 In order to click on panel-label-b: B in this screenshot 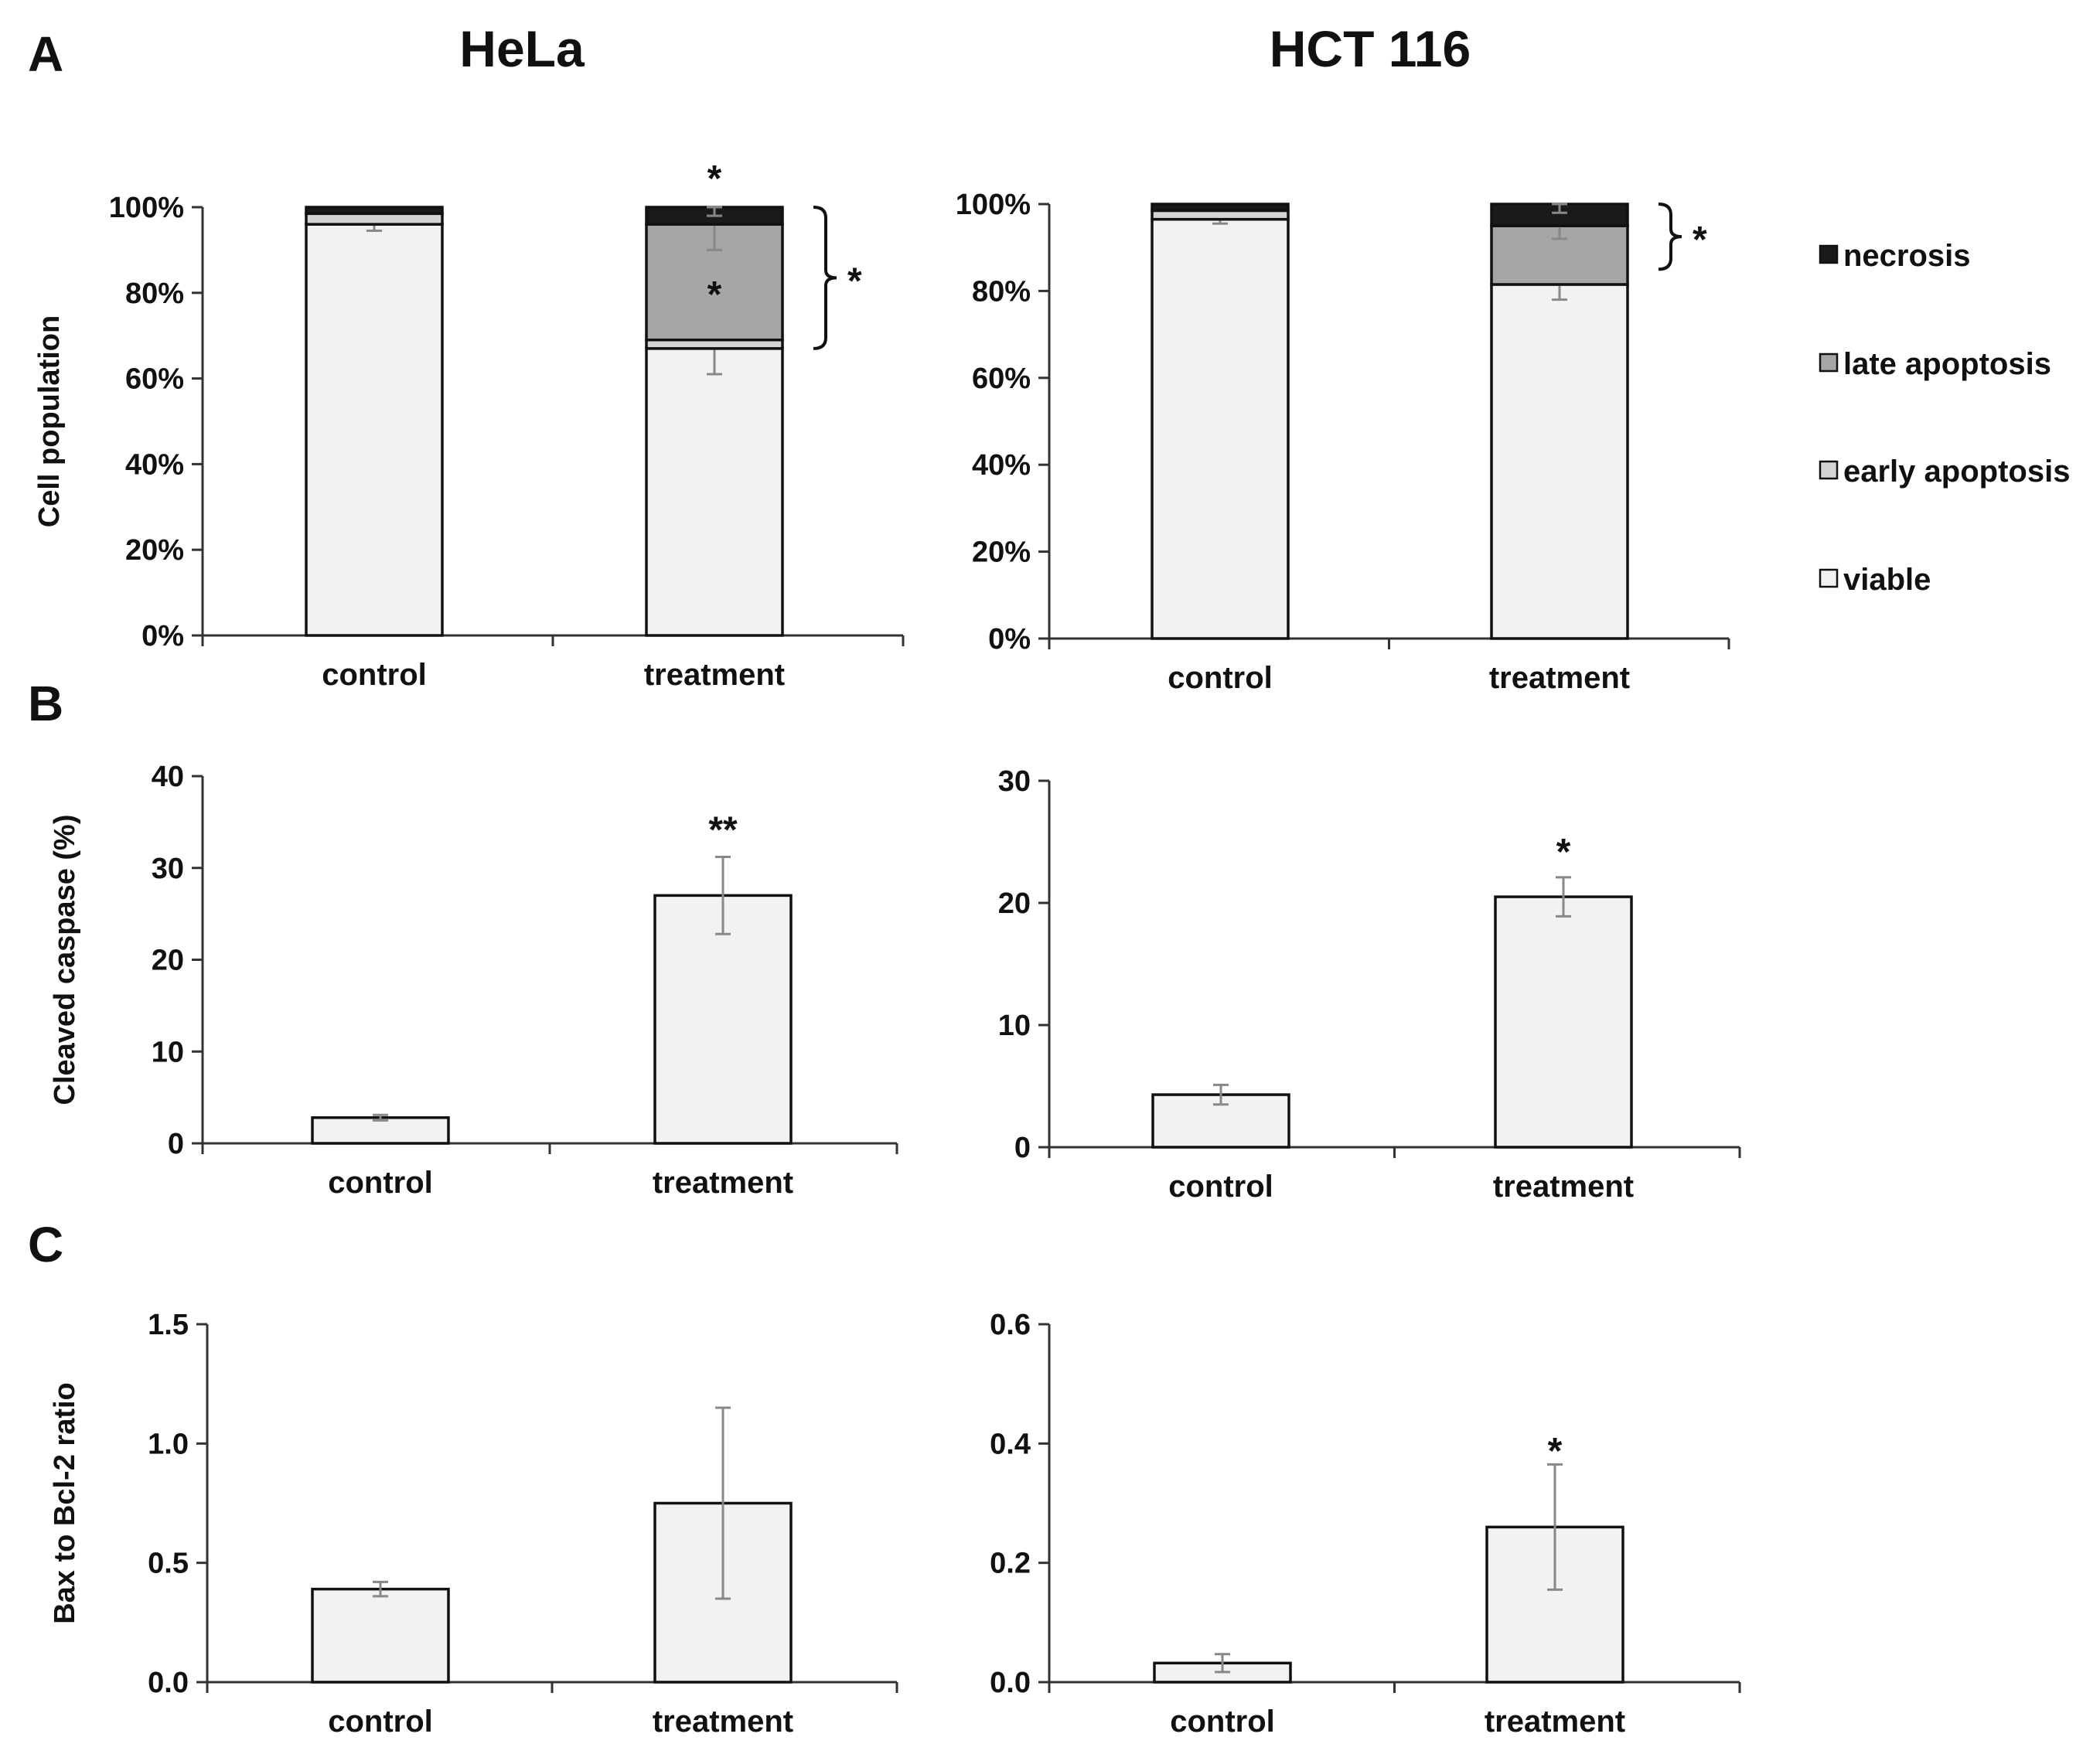, I will do `click(45, 703)`.